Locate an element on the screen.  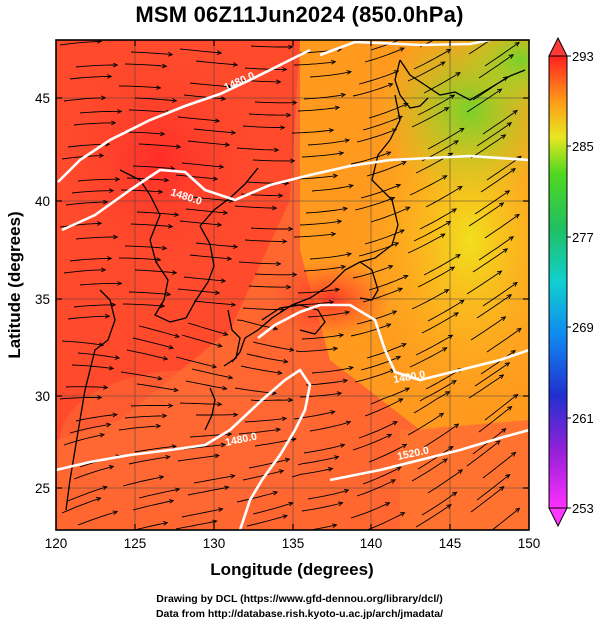
x-tick-label: 150 is located at coordinates (529, 543).